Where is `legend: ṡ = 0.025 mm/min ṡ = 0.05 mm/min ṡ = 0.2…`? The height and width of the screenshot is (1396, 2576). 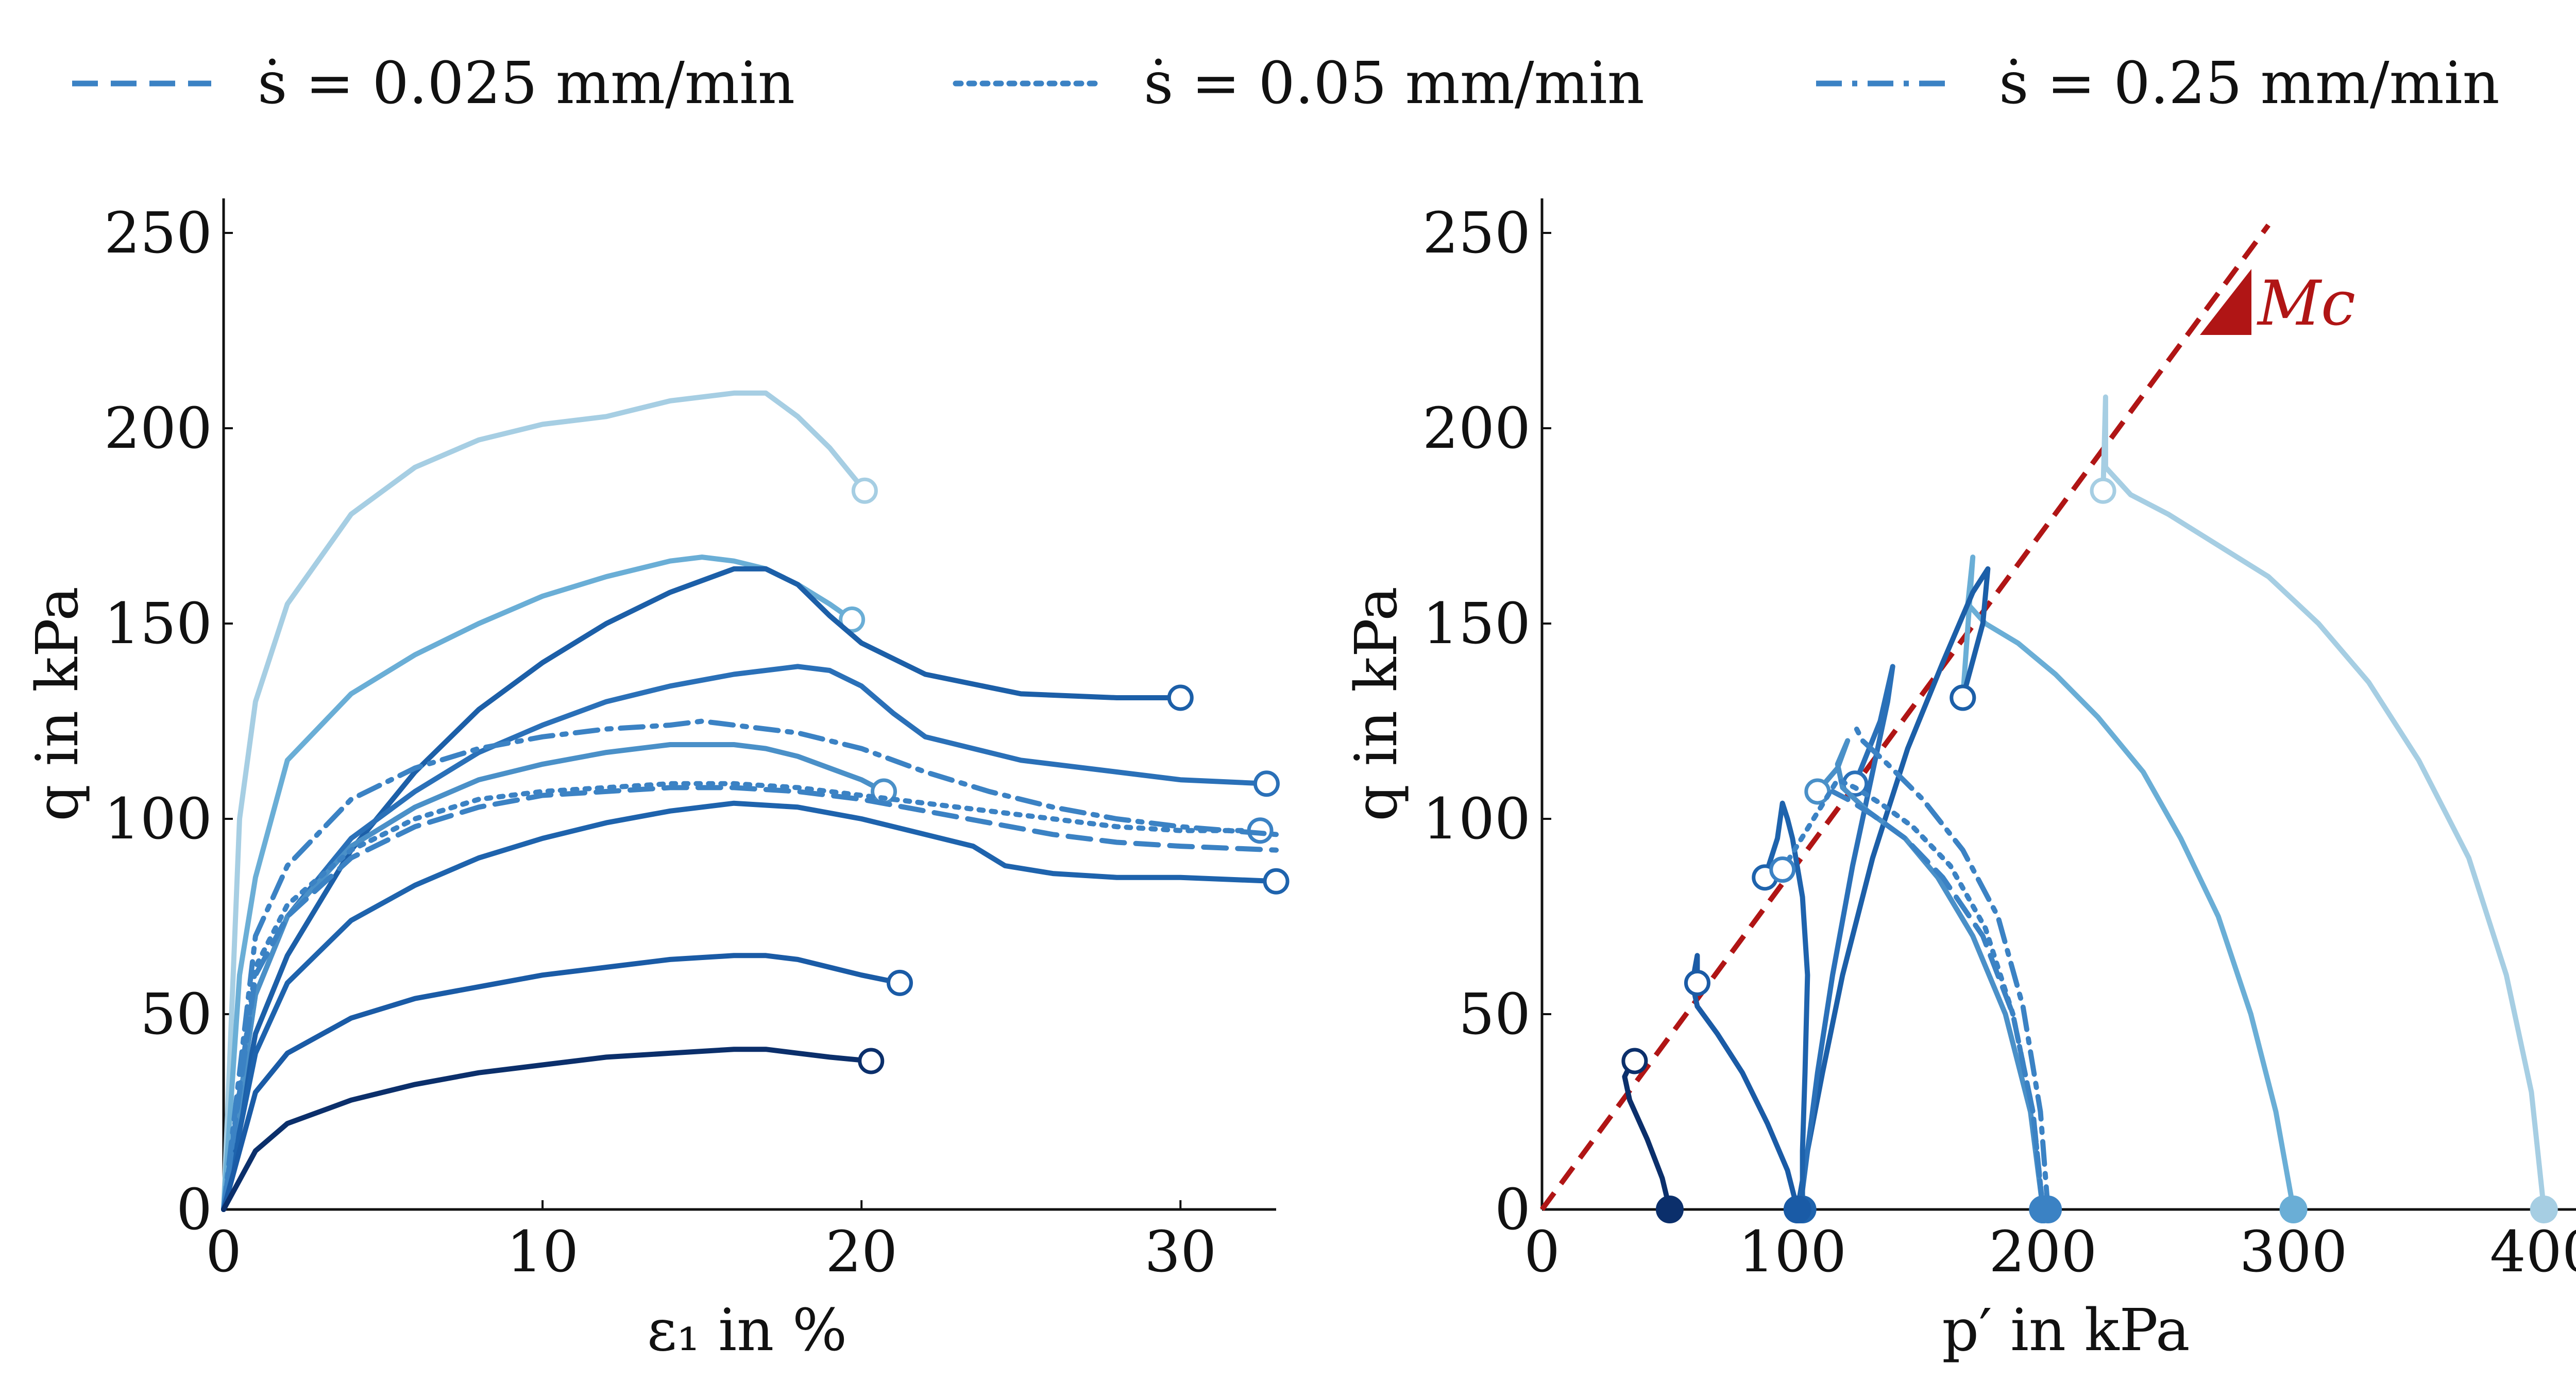 legend: ṡ = 0.025 mm/min ṡ = 0.05 mm/min ṡ = 0.2… is located at coordinates (1286, 83).